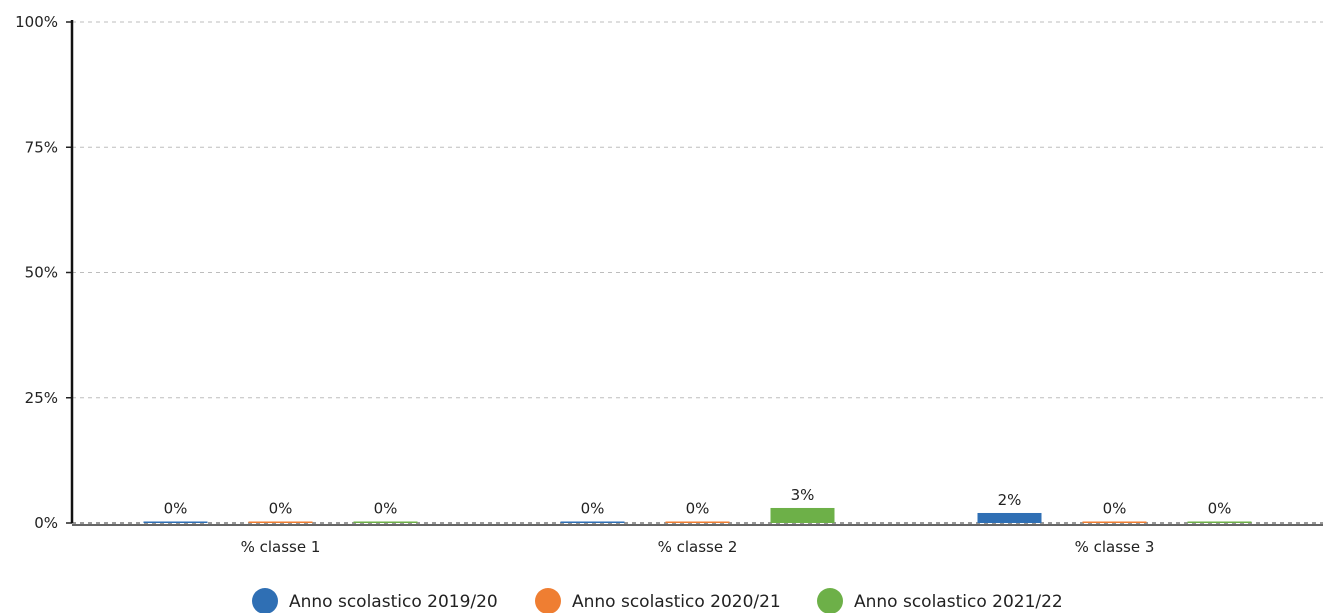  I want to click on x-category-label: % classe 2, so click(698, 547).